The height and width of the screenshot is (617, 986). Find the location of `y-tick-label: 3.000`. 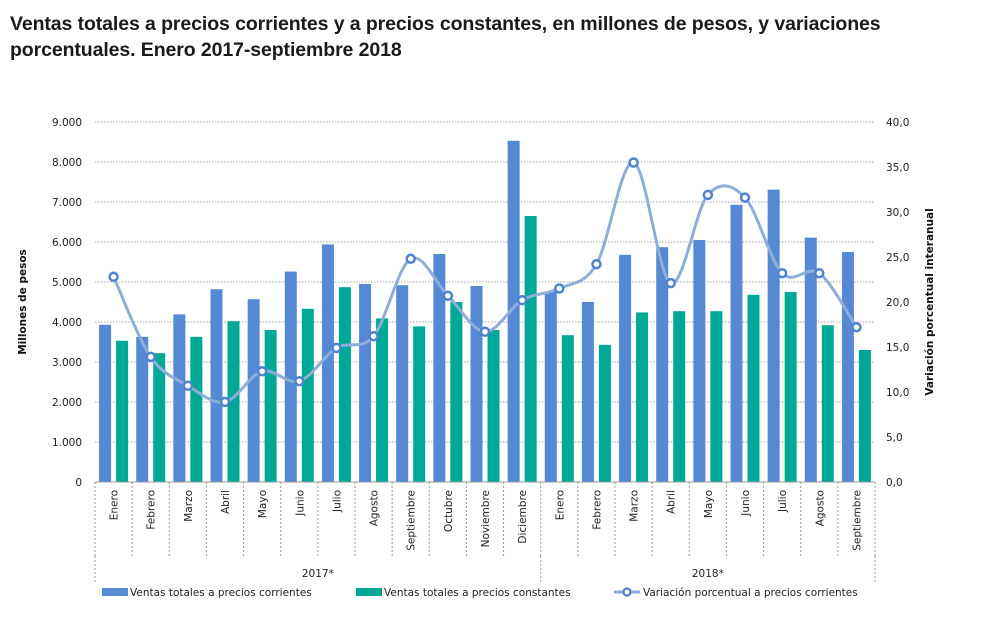

y-tick-label: 3.000 is located at coordinates (67, 363).